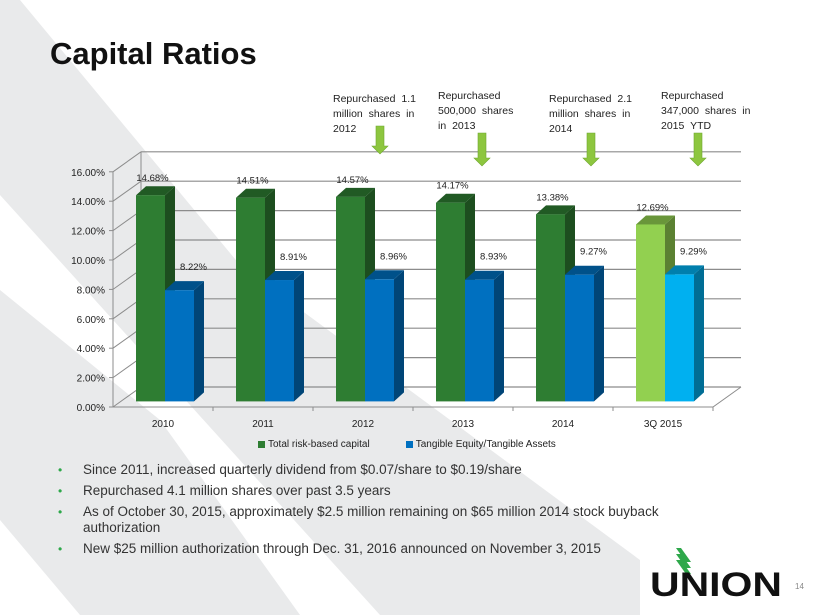 The height and width of the screenshot is (615, 820). I want to click on union-logo-icon: UNION, so click(716, 576).